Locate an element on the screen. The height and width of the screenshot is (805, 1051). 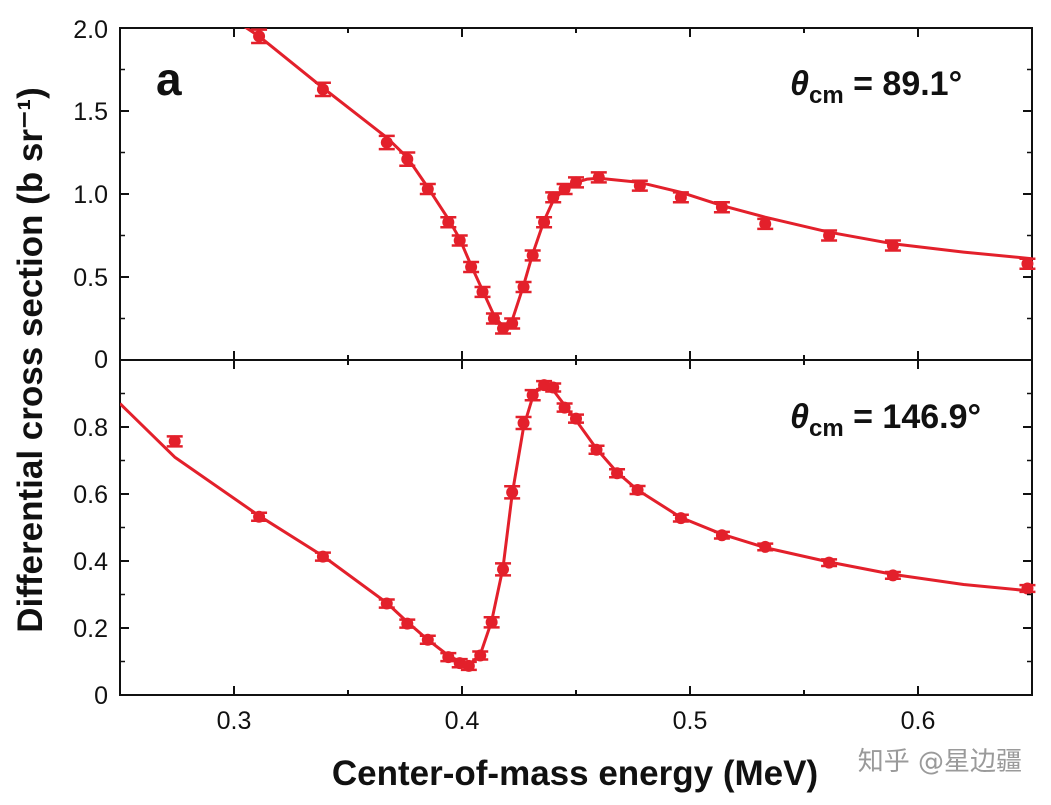
panel-bottom-angle-value: = 146.9° is located at coordinates (912, 417).